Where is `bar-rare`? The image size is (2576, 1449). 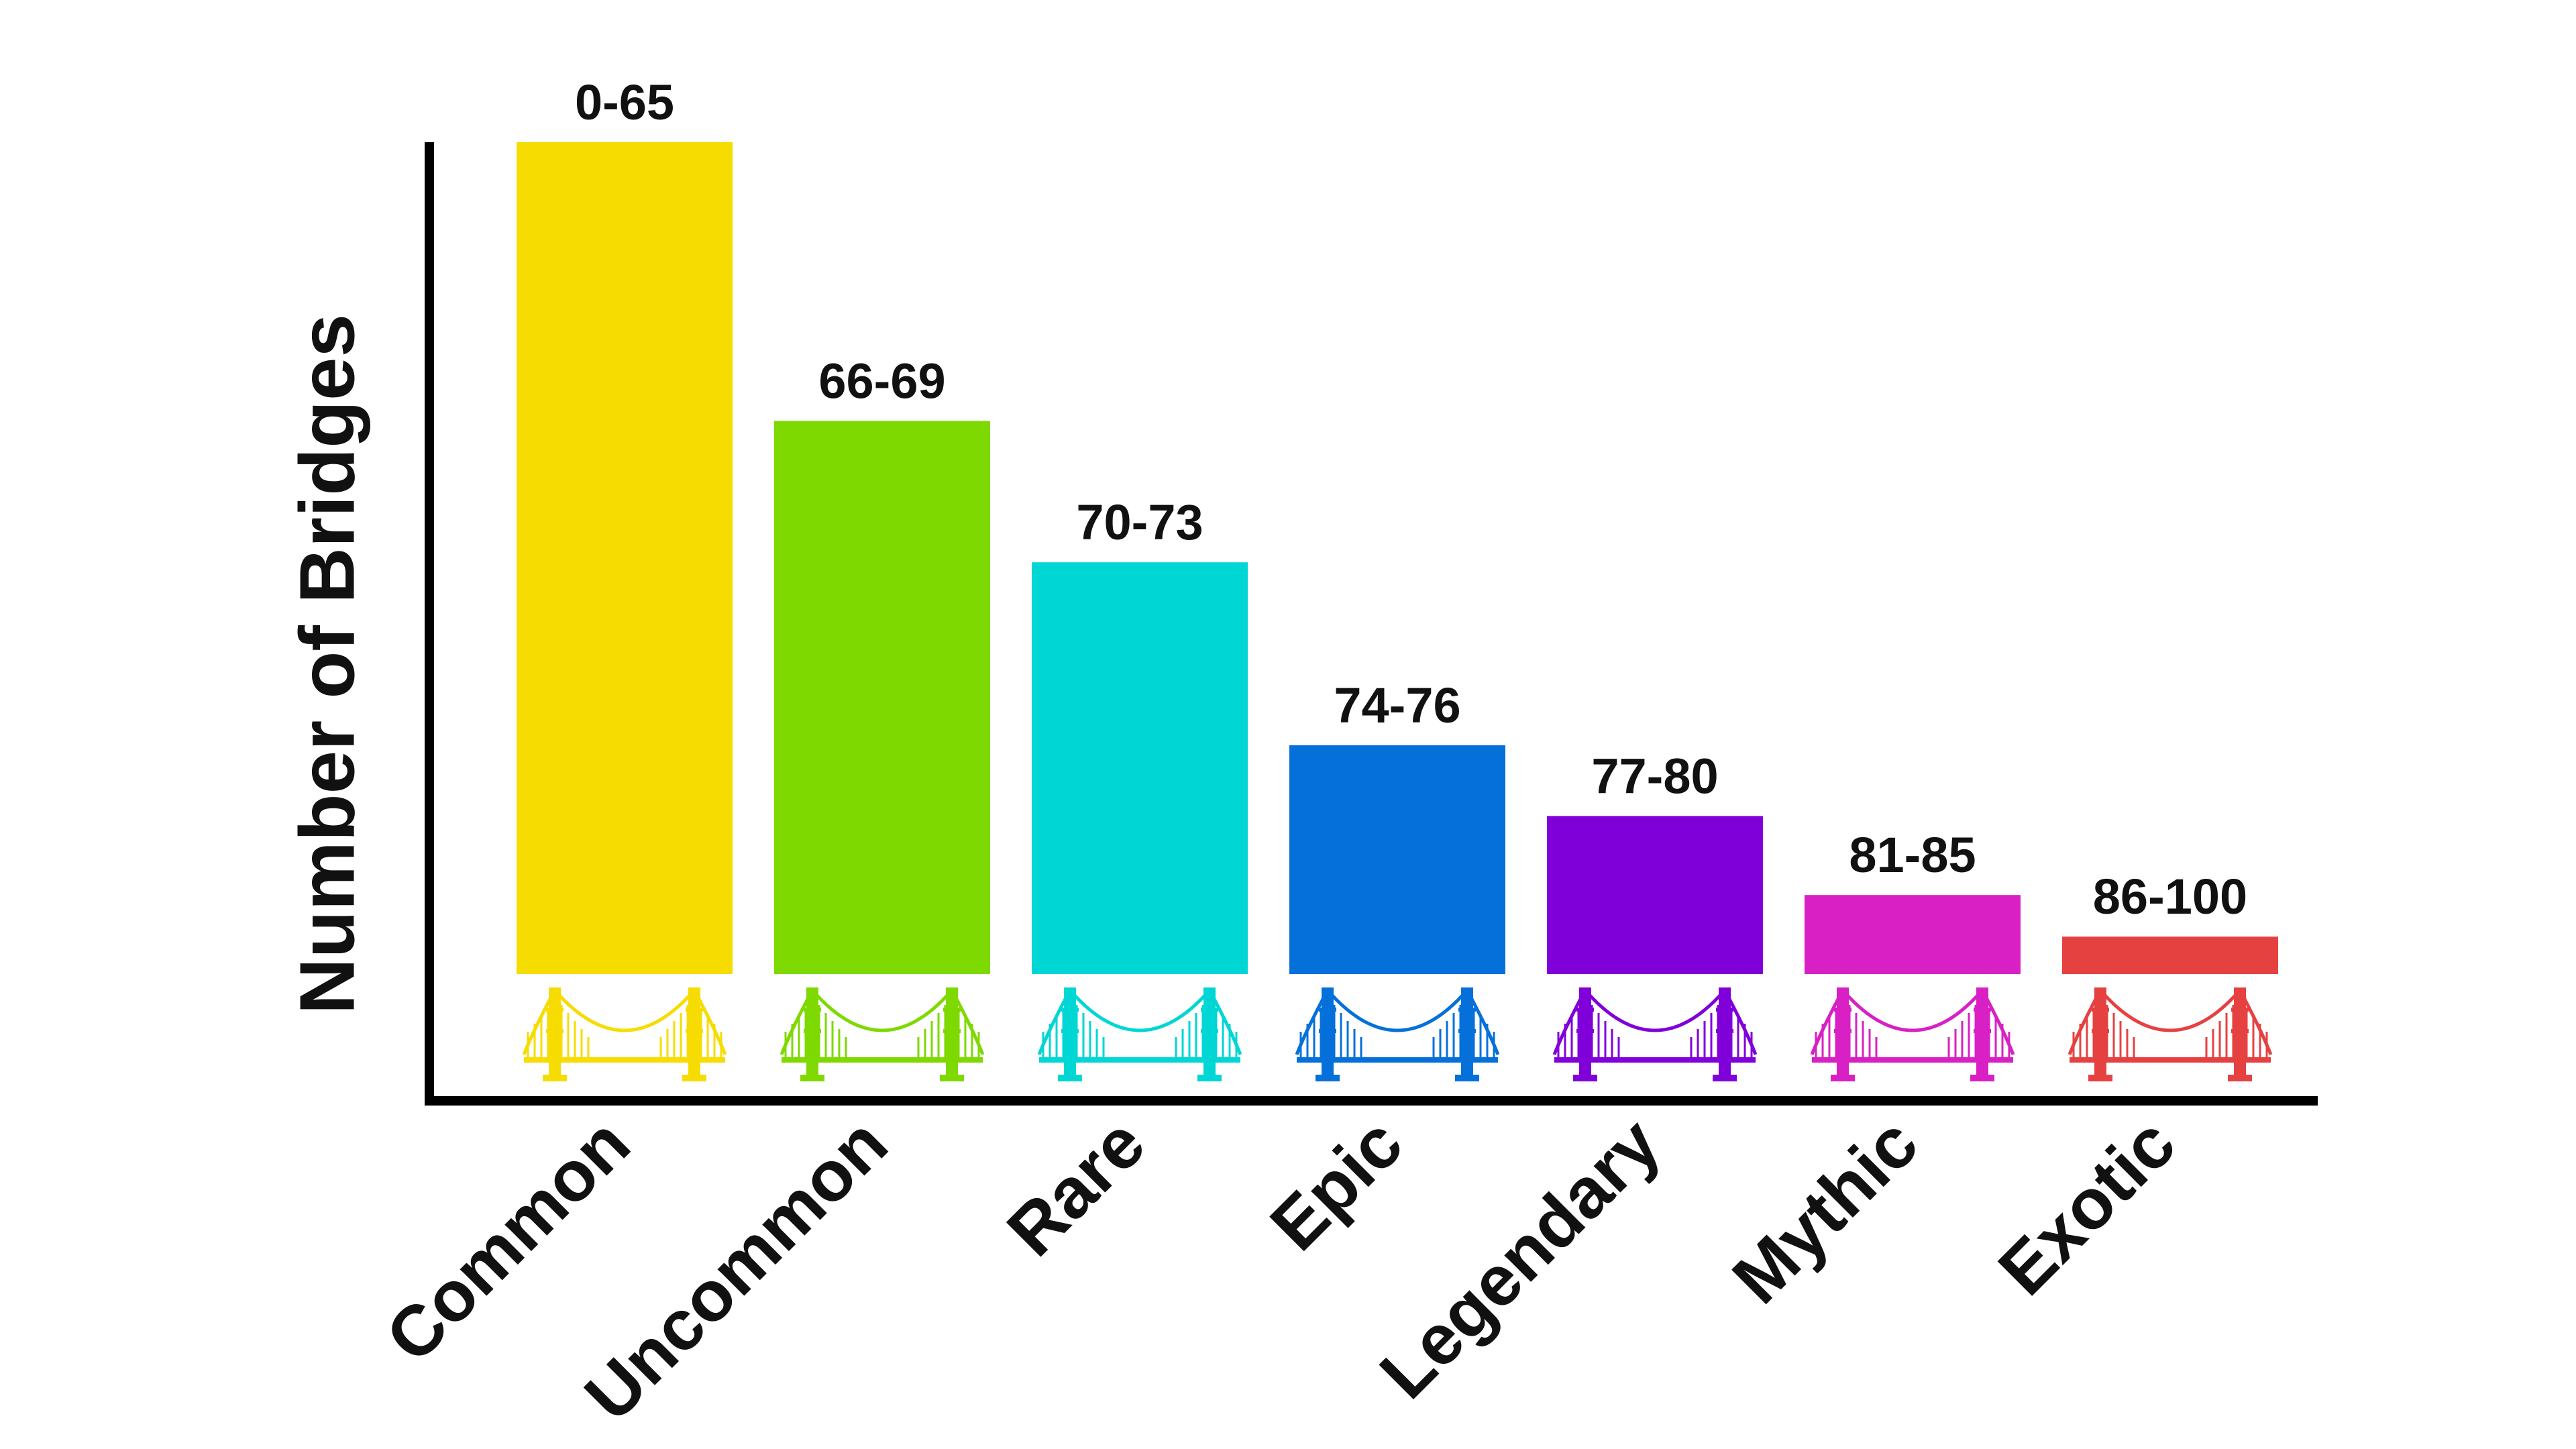
bar-rare is located at coordinates (1140, 768).